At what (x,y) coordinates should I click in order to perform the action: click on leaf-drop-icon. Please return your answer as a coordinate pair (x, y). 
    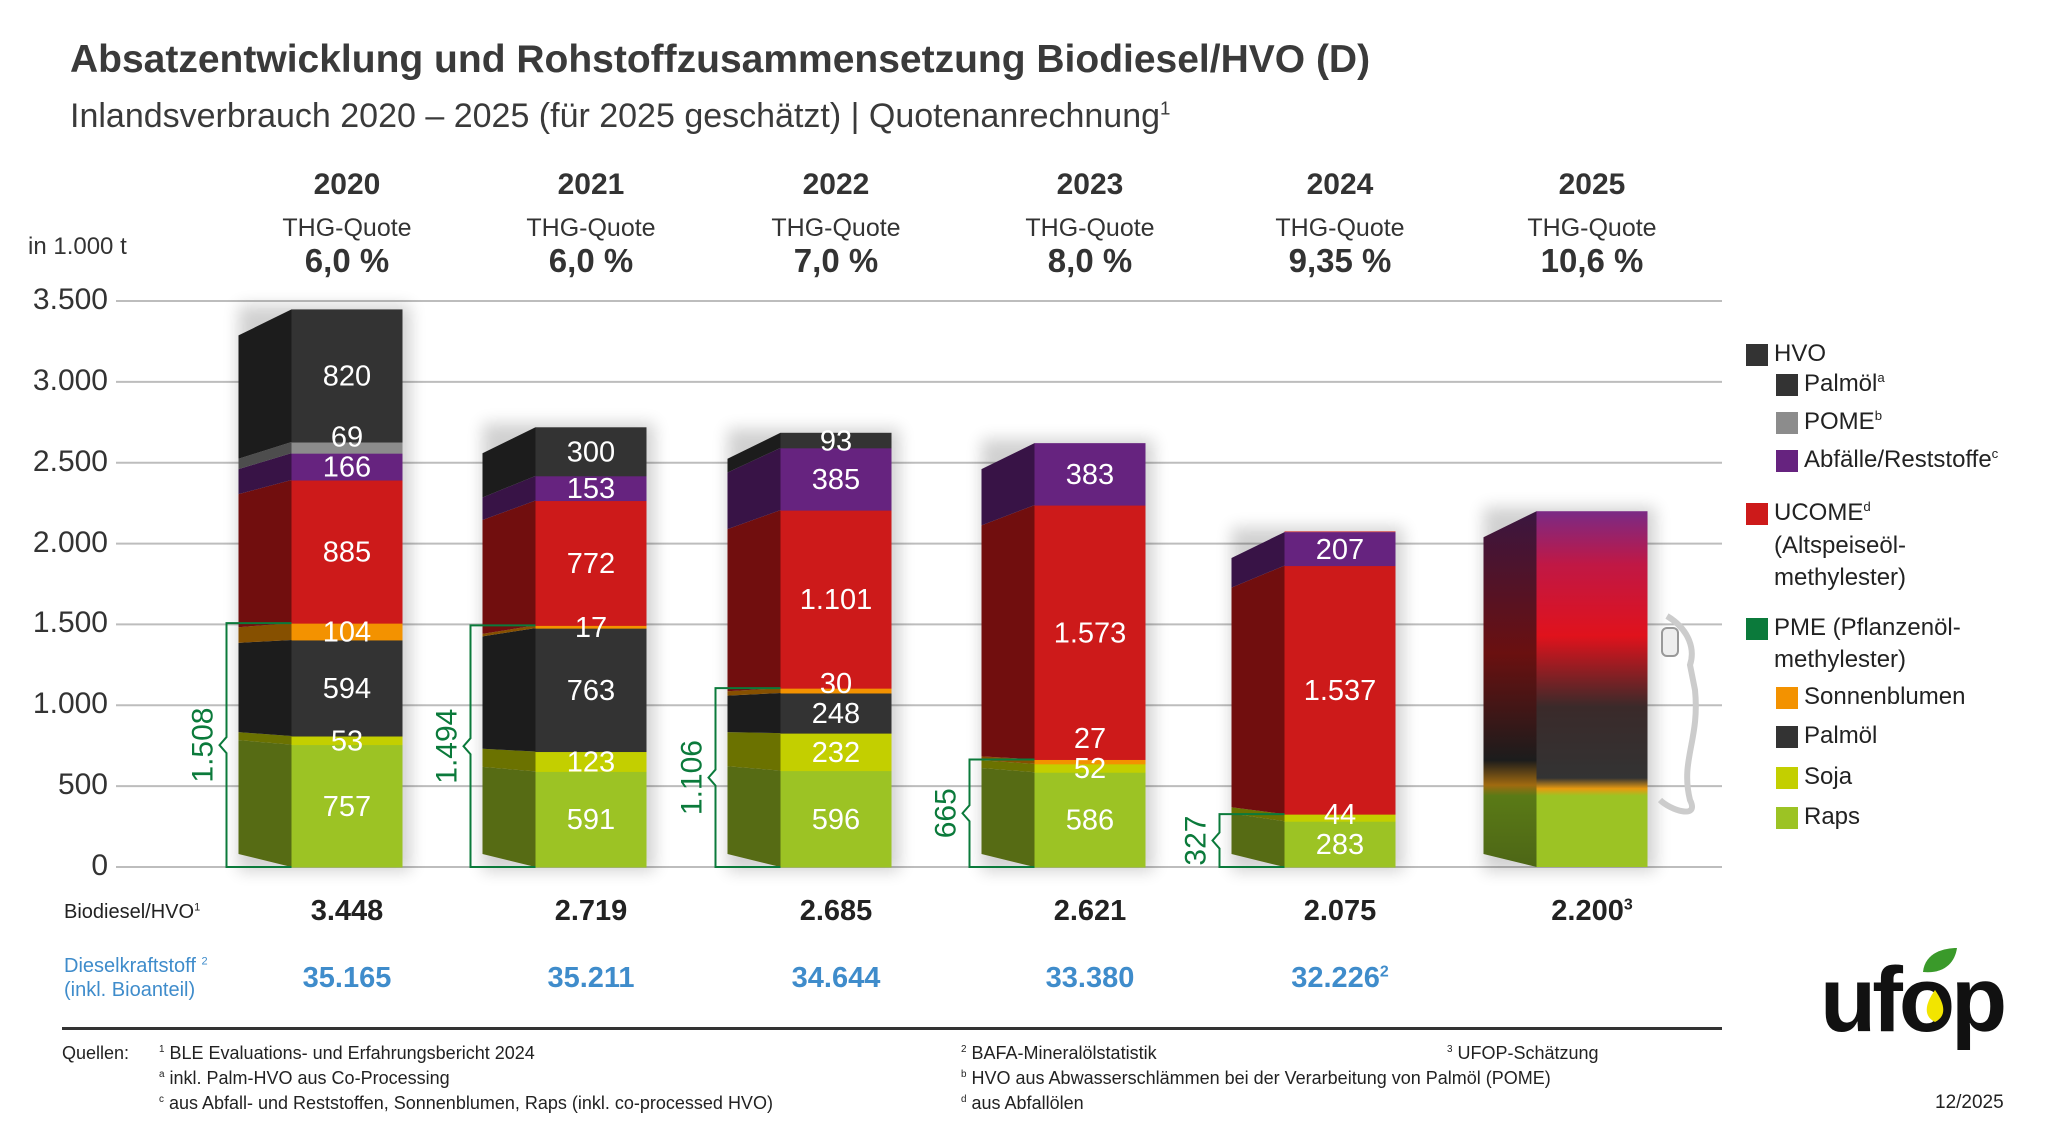
    Looking at the image, I should click on (1940, 985).